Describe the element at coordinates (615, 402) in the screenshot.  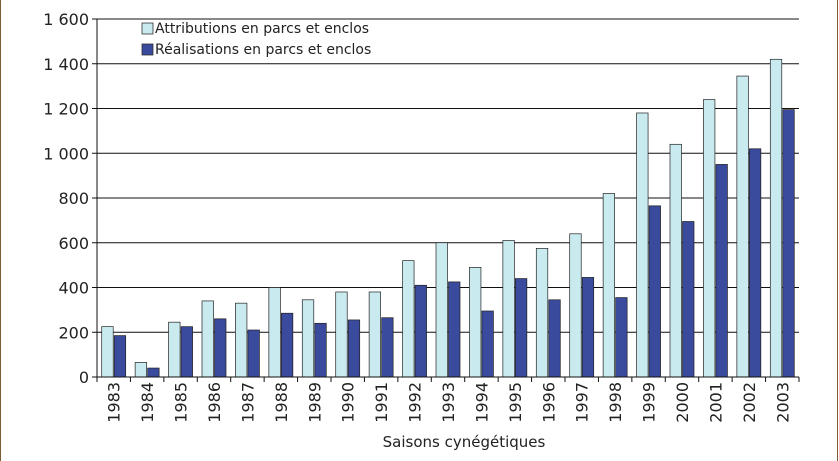
I see `x-tick-label-1998: 1998` at that location.